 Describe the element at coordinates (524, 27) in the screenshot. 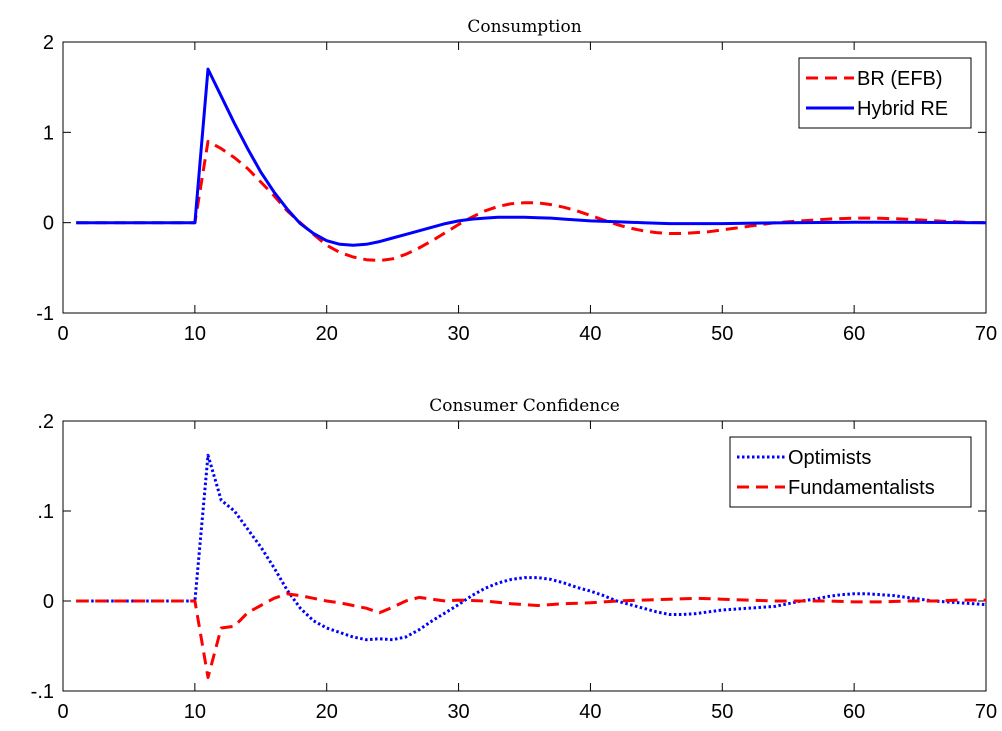

I see `consumption-title: Consumption` at that location.